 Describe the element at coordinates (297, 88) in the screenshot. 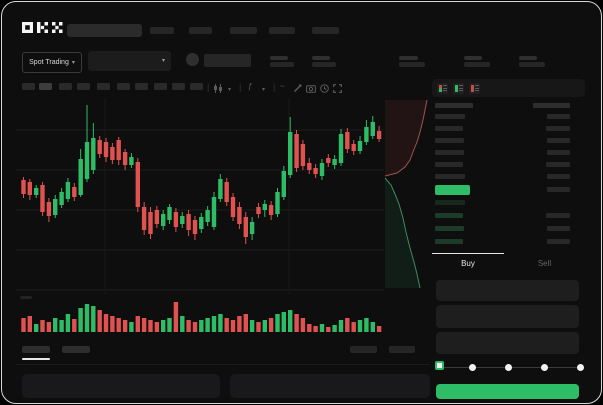

I see `draw-icon` at that location.